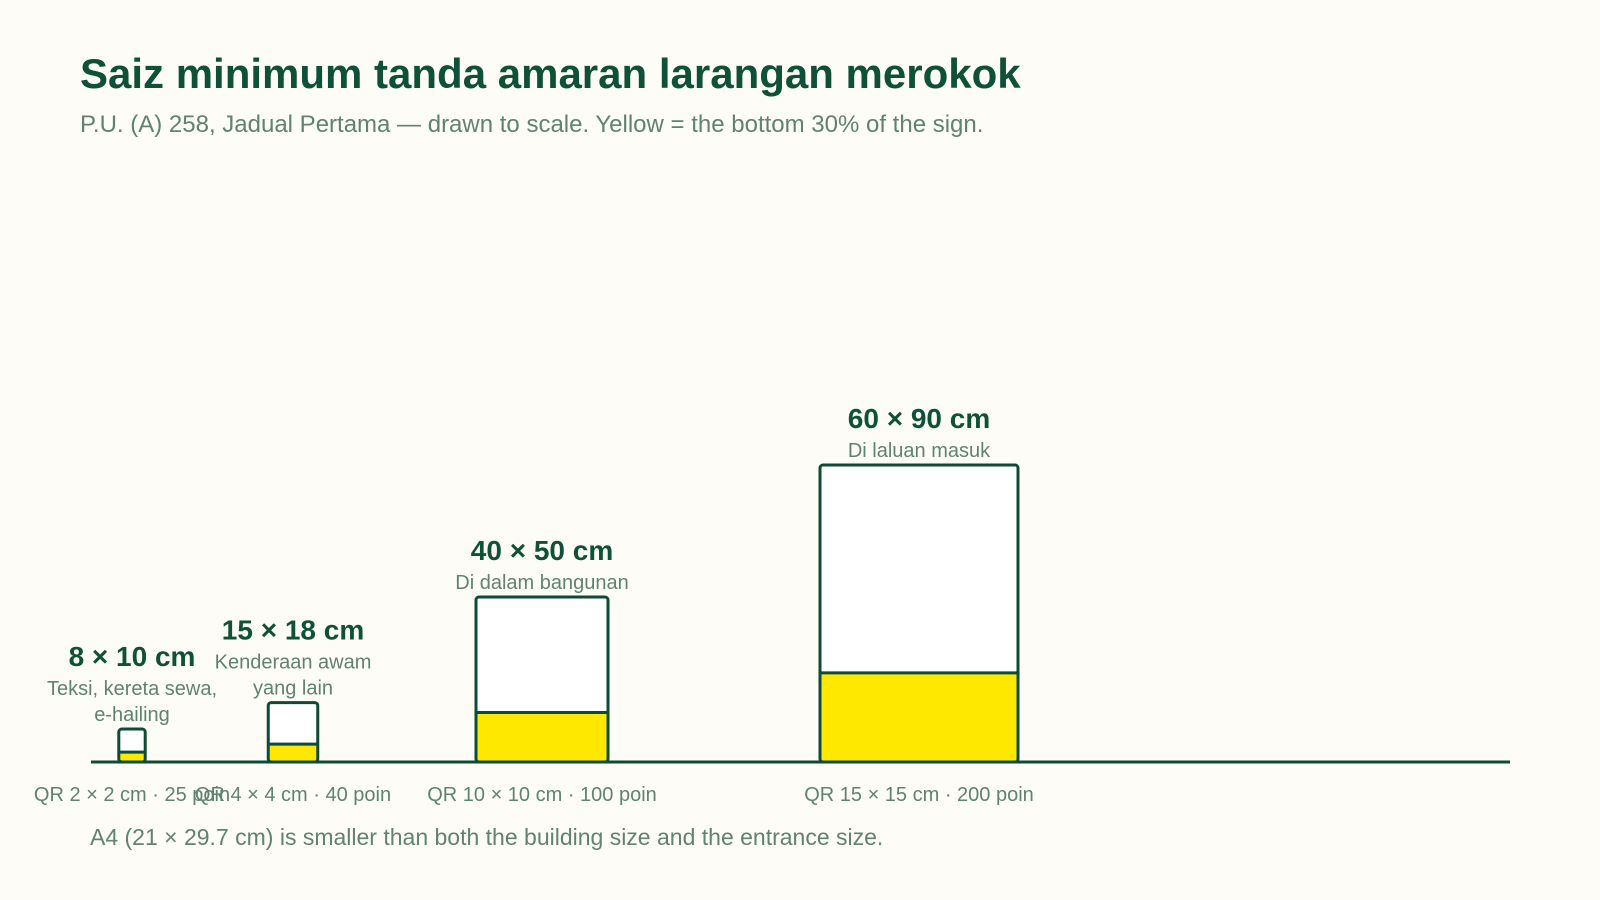 This screenshot has height=900, width=1600. I want to click on usage-label: yang lain, so click(293, 689).